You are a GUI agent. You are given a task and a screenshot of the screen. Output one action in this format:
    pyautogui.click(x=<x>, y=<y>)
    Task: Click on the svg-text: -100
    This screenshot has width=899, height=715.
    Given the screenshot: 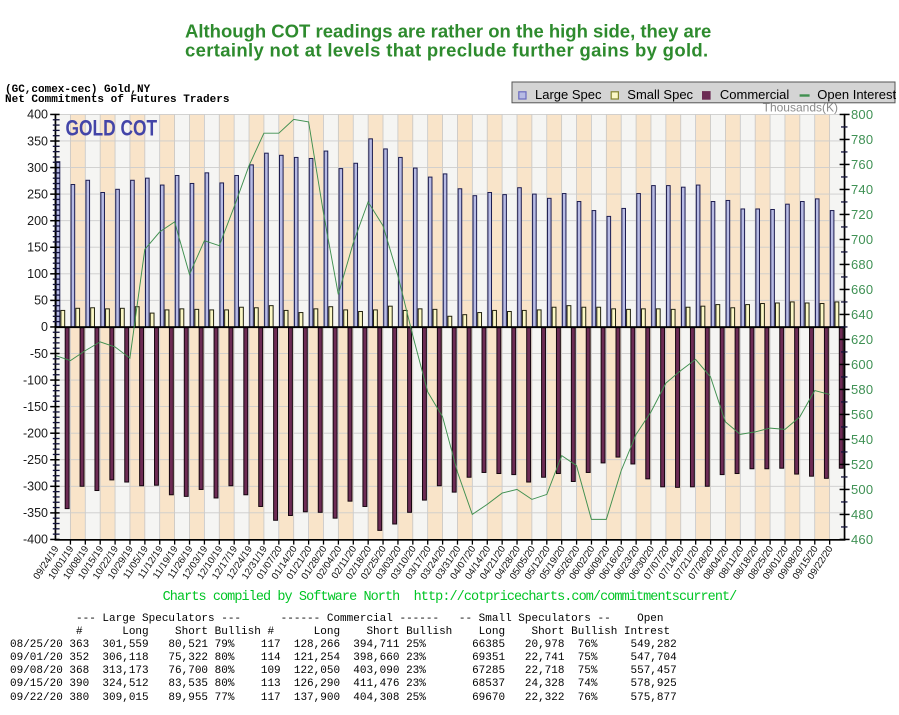 What is the action you would take?
    pyautogui.click(x=35, y=380)
    